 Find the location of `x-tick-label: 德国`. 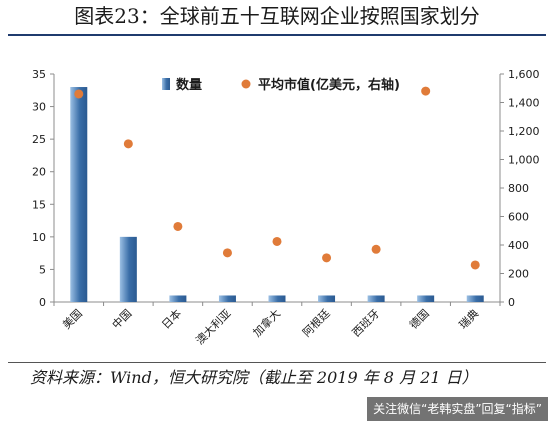

x-tick-label: 德国 is located at coordinates (418, 318).